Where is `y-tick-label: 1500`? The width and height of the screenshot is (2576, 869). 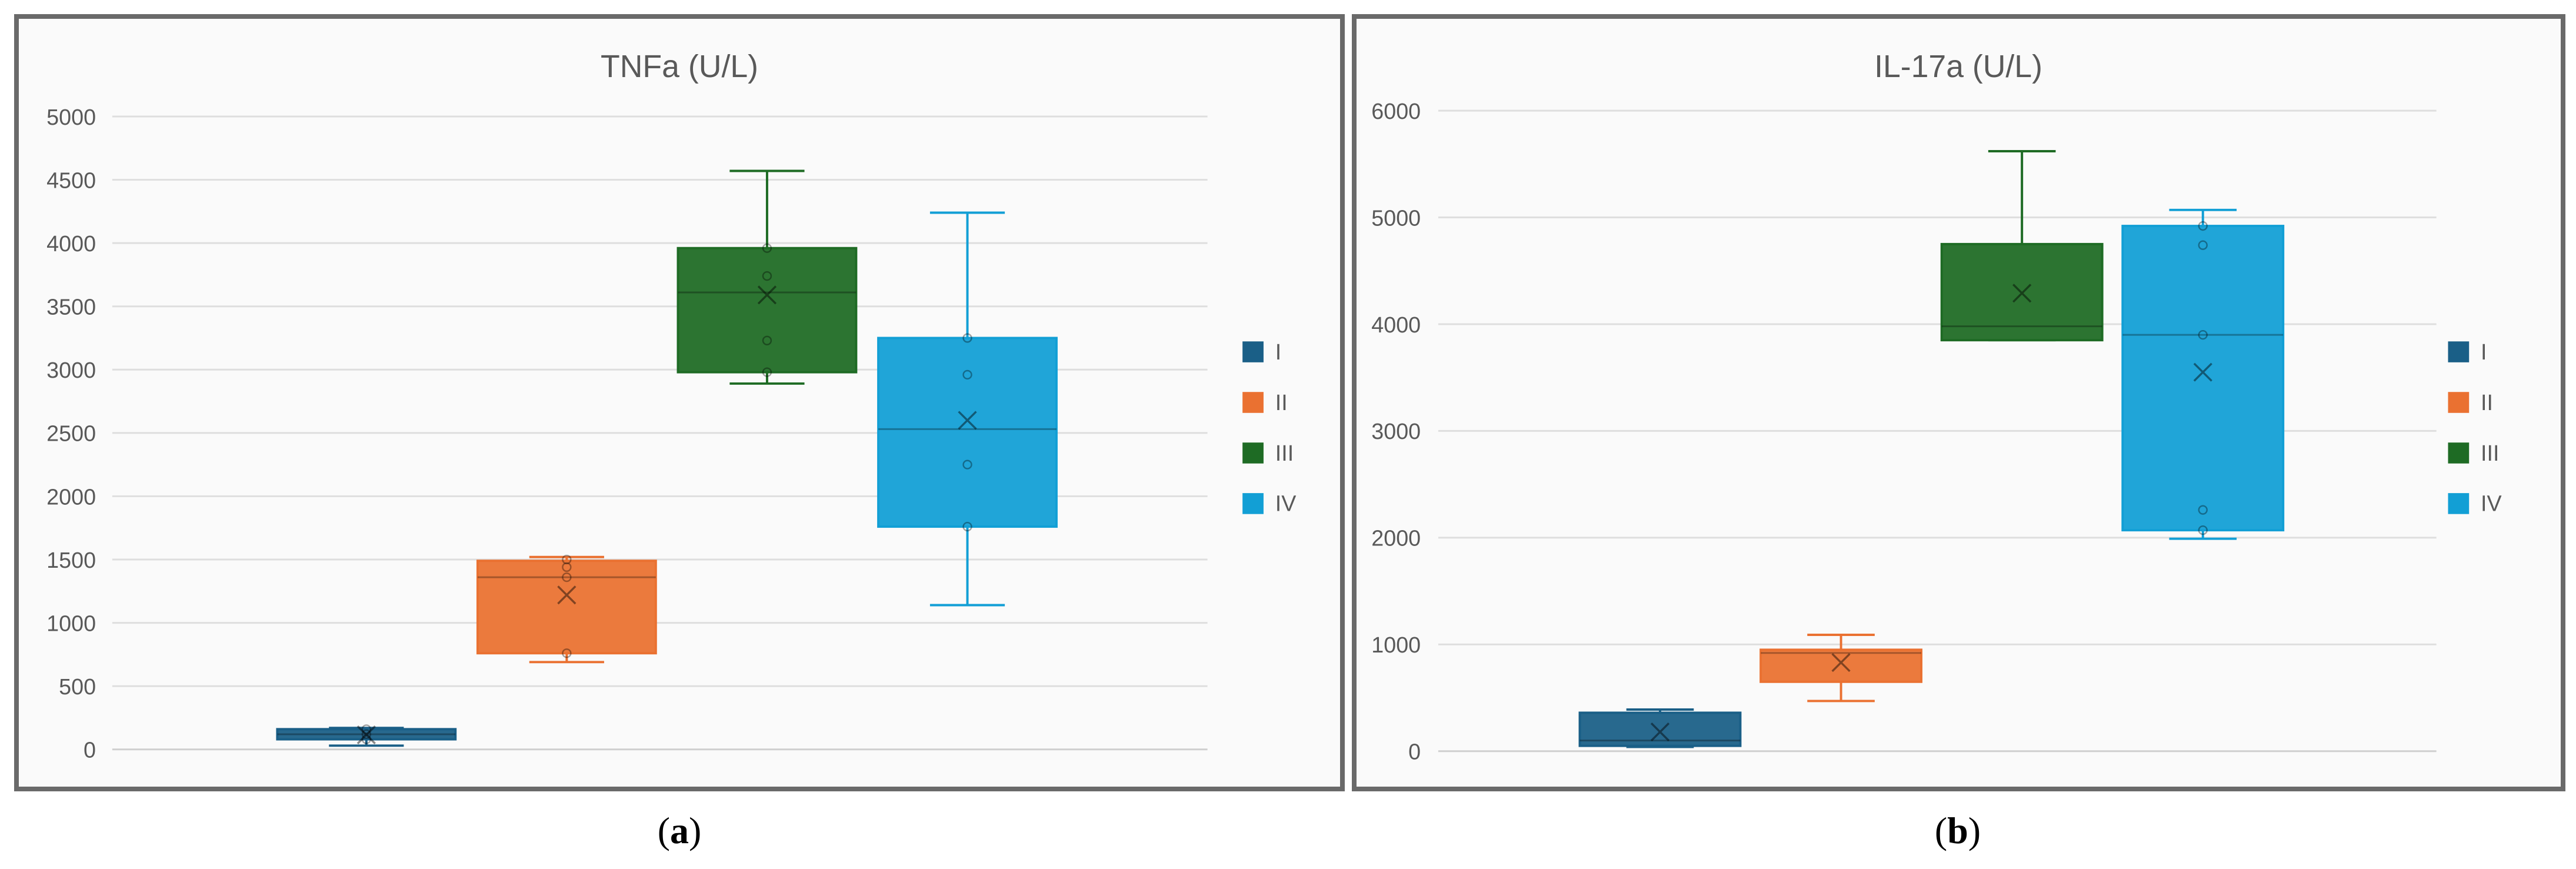 y-tick-label: 1500 is located at coordinates (71, 560).